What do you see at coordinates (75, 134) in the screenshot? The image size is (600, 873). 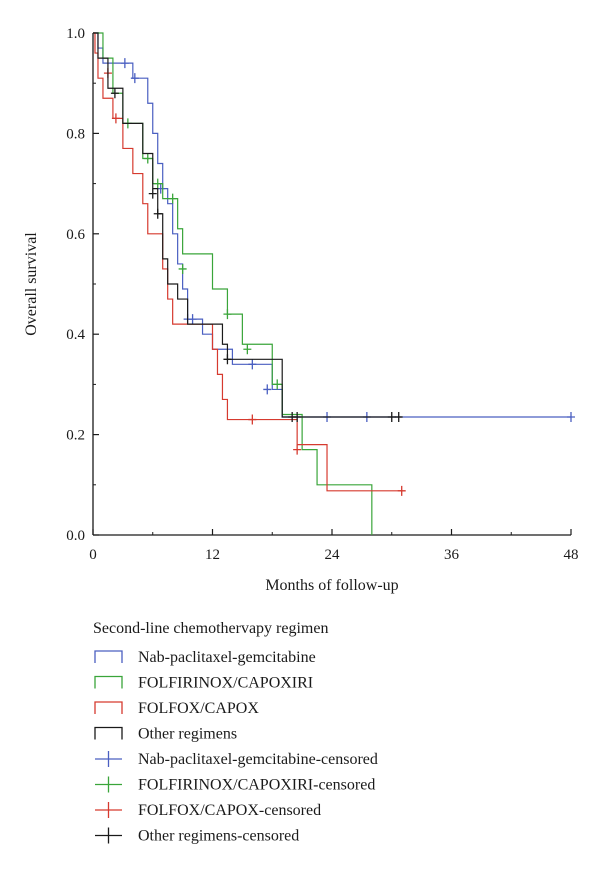 I see `y-tick-label: 0.8` at bounding box center [75, 134].